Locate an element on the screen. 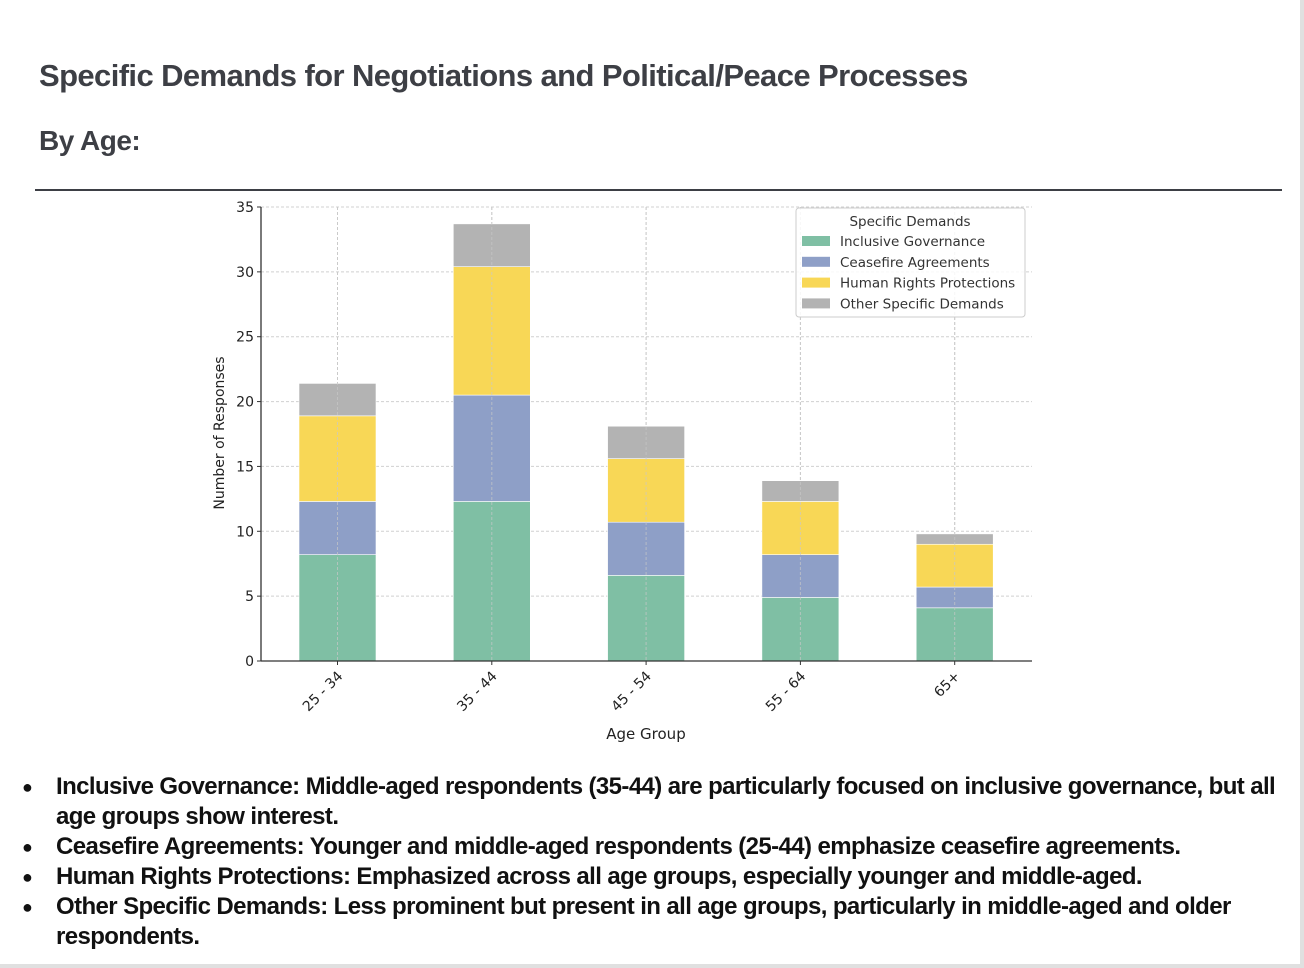 The height and width of the screenshot is (968, 1304). y-tick-label: 15 is located at coordinates (245, 467).